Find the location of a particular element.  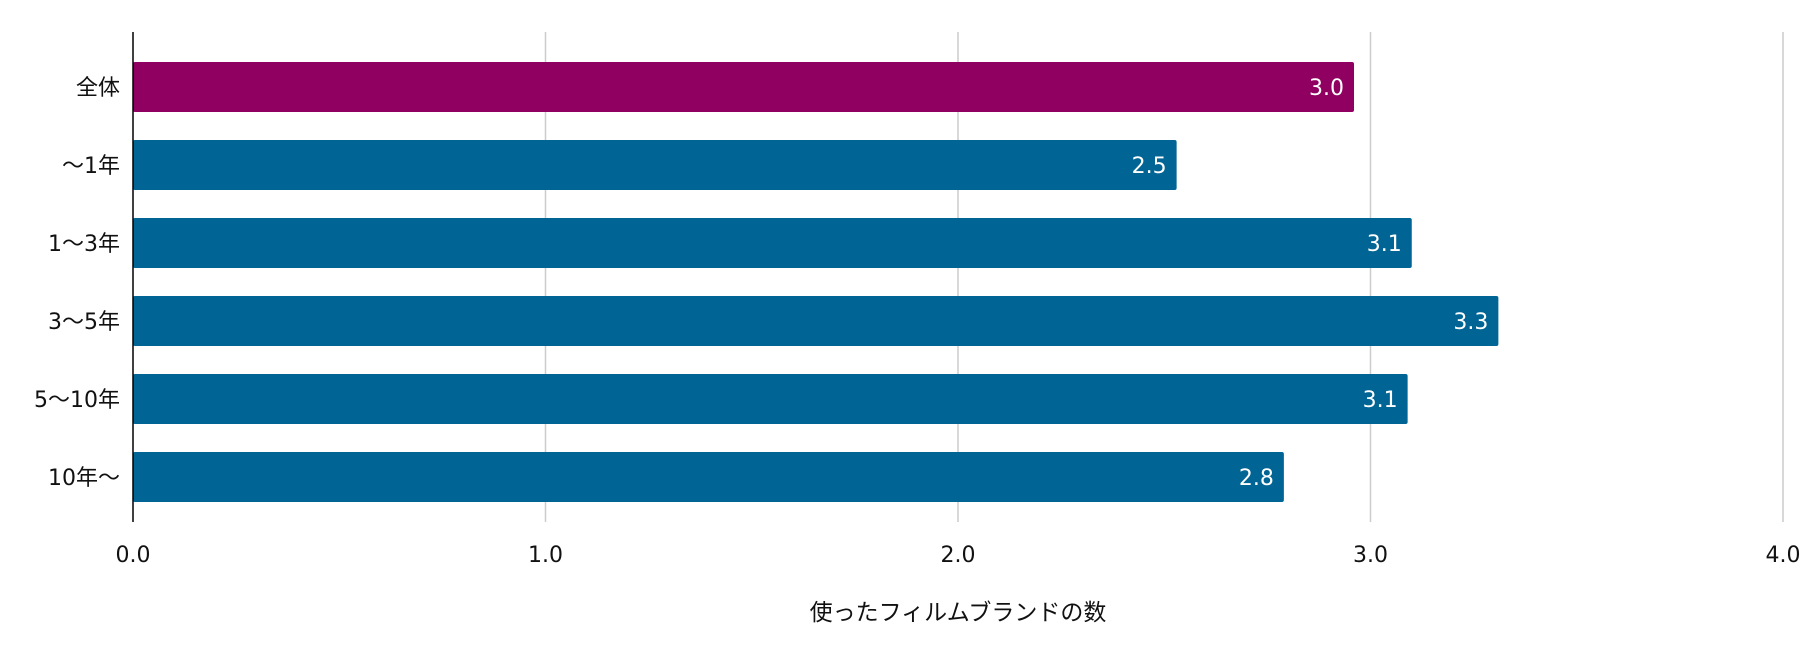

data-label: 3.0 is located at coordinates (1326, 88).